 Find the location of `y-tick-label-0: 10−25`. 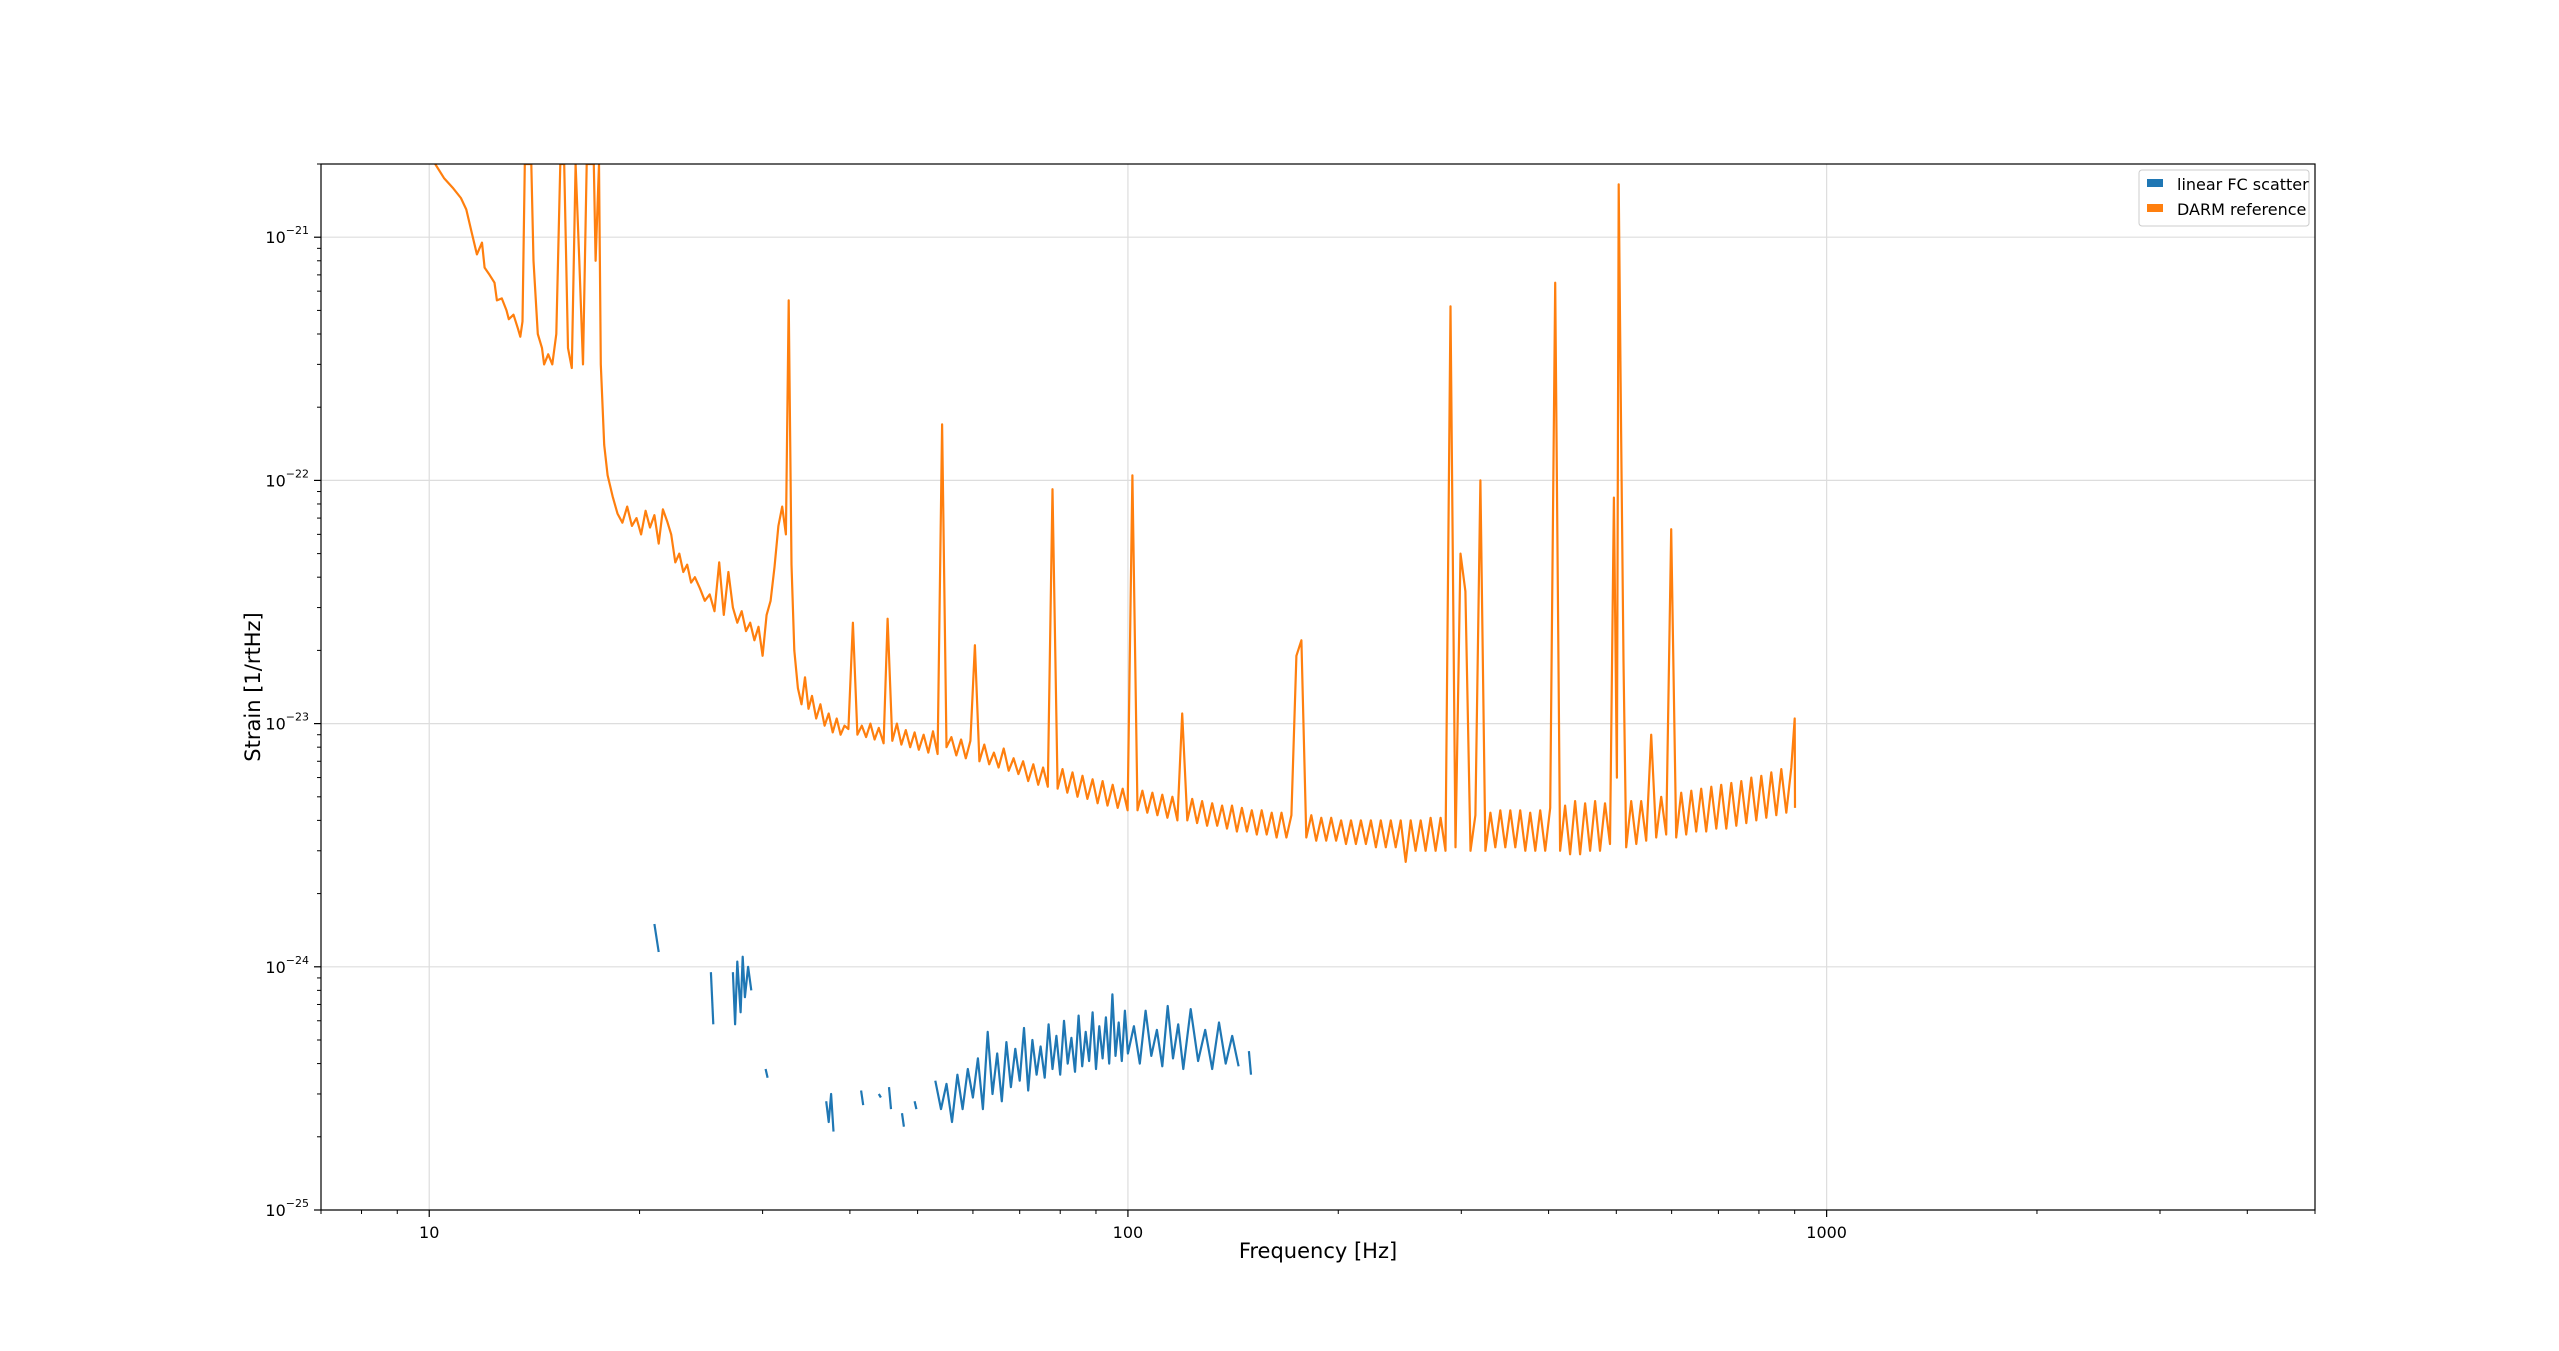

y-tick-label-0: 10−25 is located at coordinates (287, 1208).